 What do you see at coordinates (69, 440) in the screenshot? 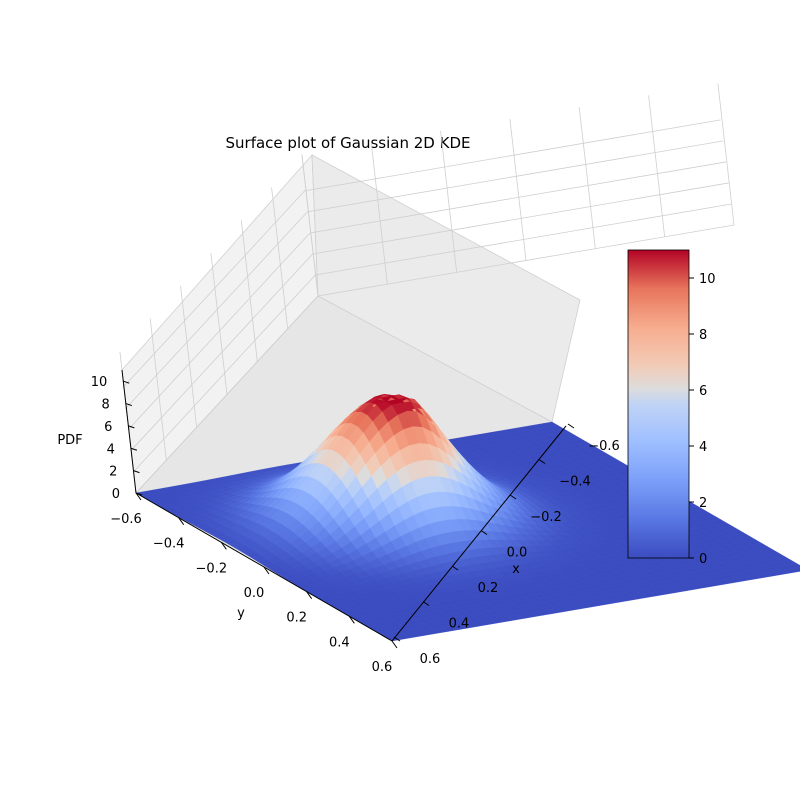
I see `z-axis-label: PDF` at bounding box center [69, 440].